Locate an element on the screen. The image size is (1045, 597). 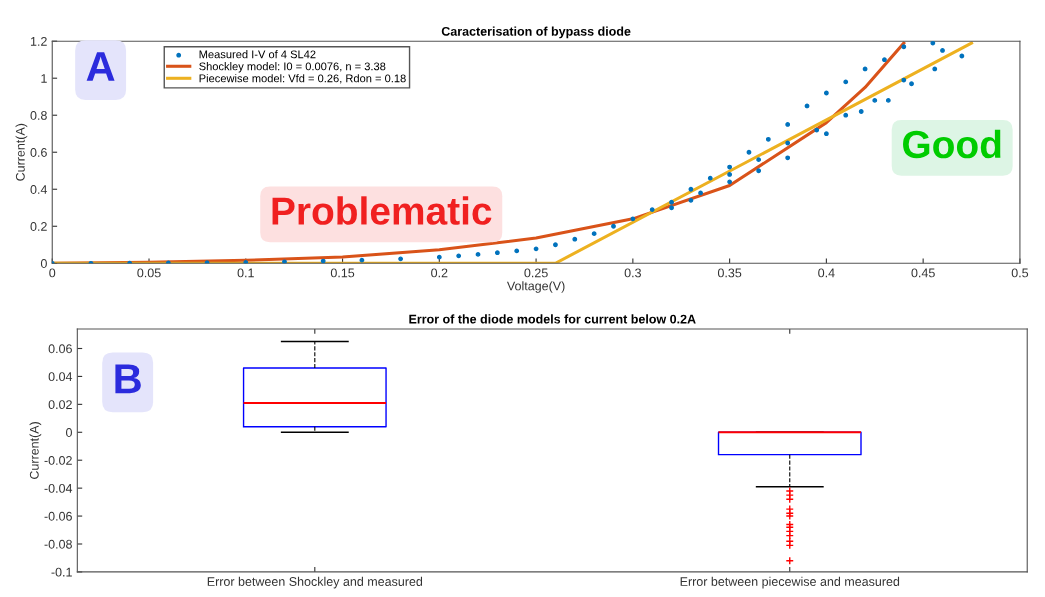
y-tick-label: -0.1 is located at coordinates (61, 572).